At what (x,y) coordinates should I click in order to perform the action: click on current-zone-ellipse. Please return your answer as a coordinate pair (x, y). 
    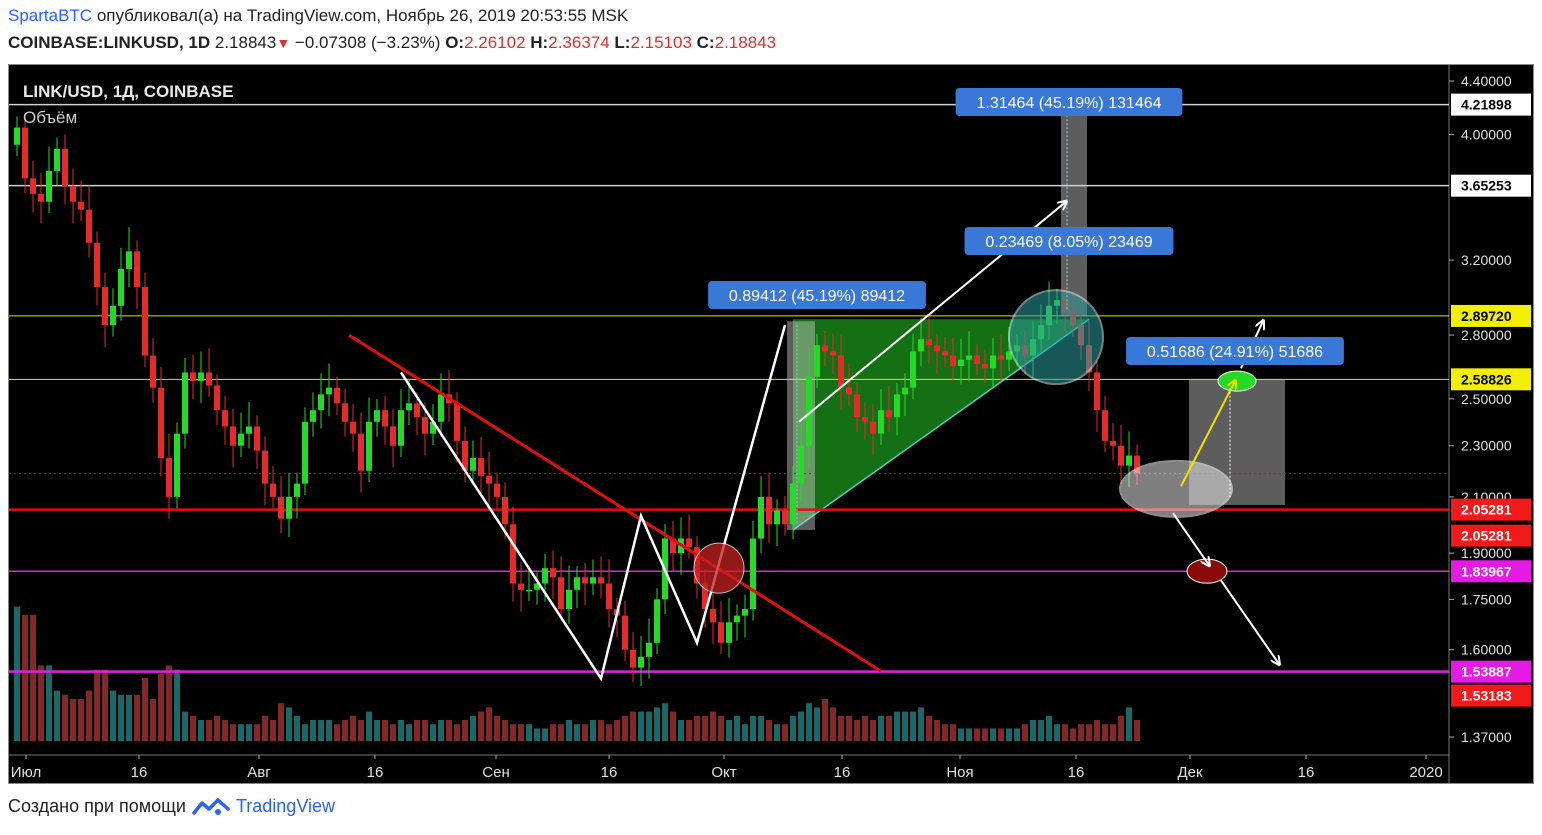
    Looking at the image, I should click on (1176, 488).